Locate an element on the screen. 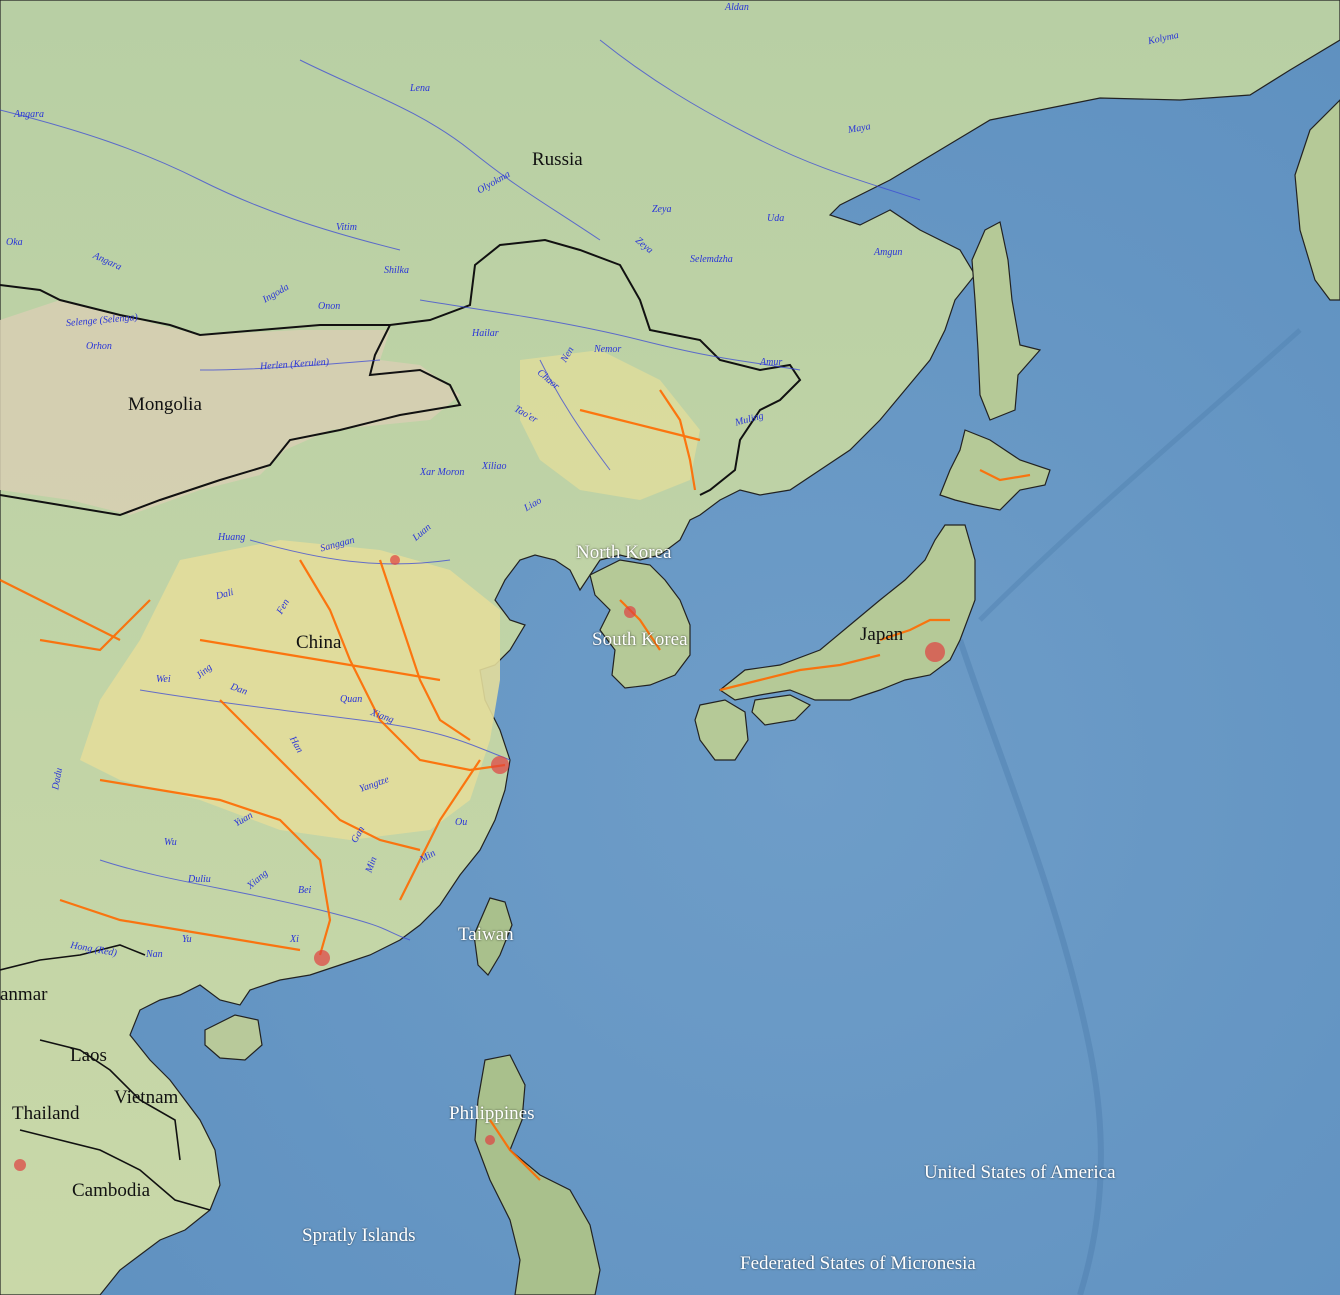  land-honshu is located at coordinates (847, 612).